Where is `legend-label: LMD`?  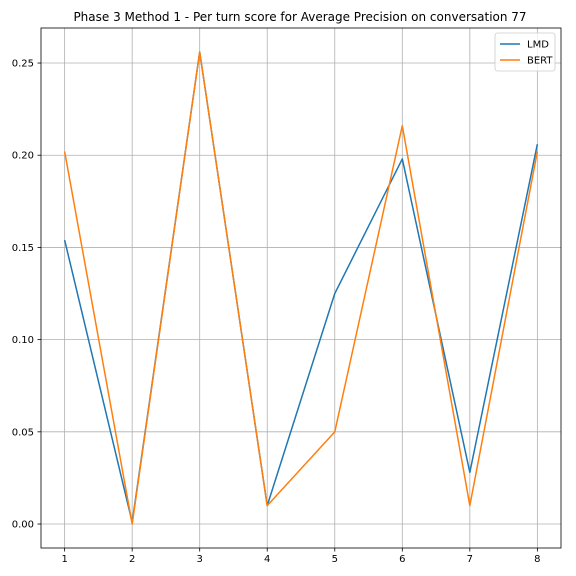
legend-label: LMD is located at coordinates (538, 45).